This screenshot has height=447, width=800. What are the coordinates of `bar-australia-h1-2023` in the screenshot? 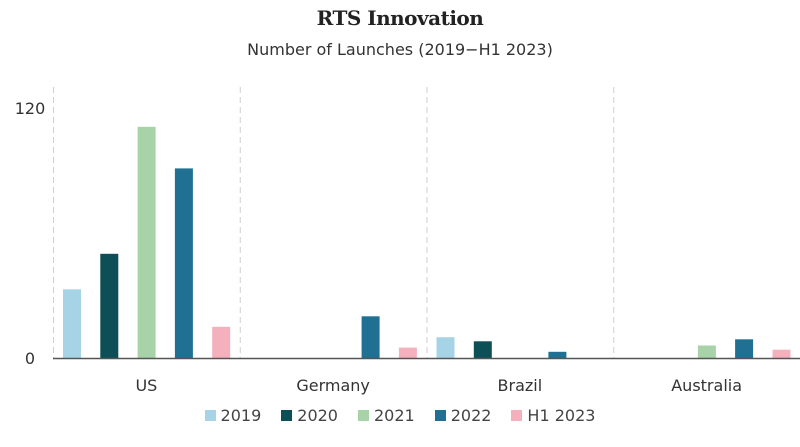 It's located at (781, 353).